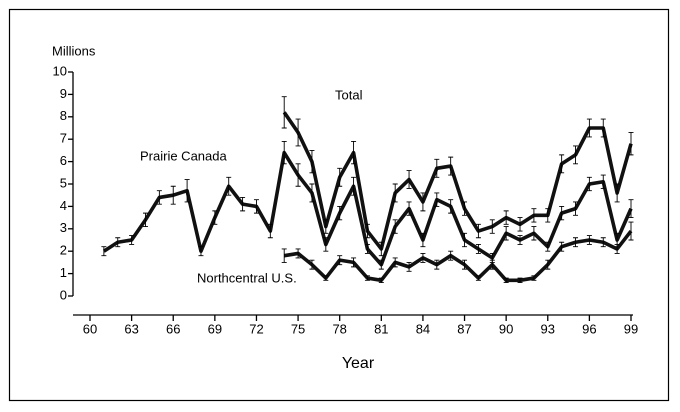 Image resolution: width=680 pixels, height=412 pixels. Describe the element at coordinates (63, 205) in the screenshot. I see `y-tick-label: 4` at that location.